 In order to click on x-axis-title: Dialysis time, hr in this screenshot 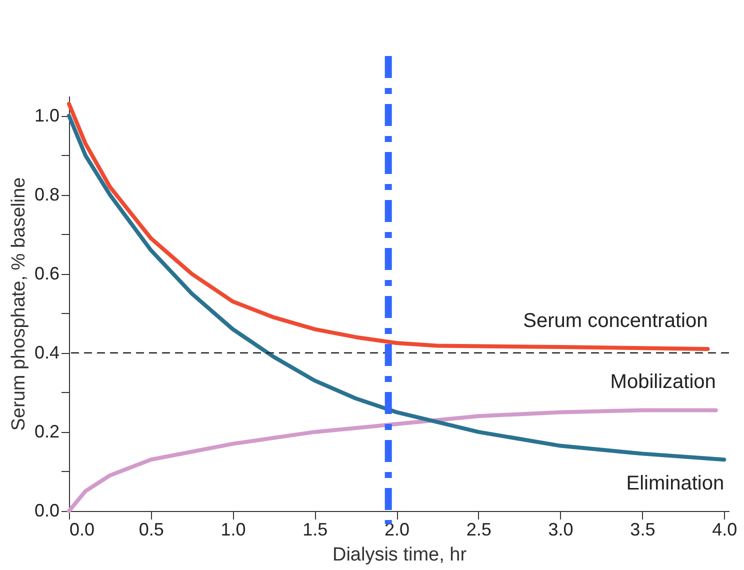, I will do `click(400, 555)`.